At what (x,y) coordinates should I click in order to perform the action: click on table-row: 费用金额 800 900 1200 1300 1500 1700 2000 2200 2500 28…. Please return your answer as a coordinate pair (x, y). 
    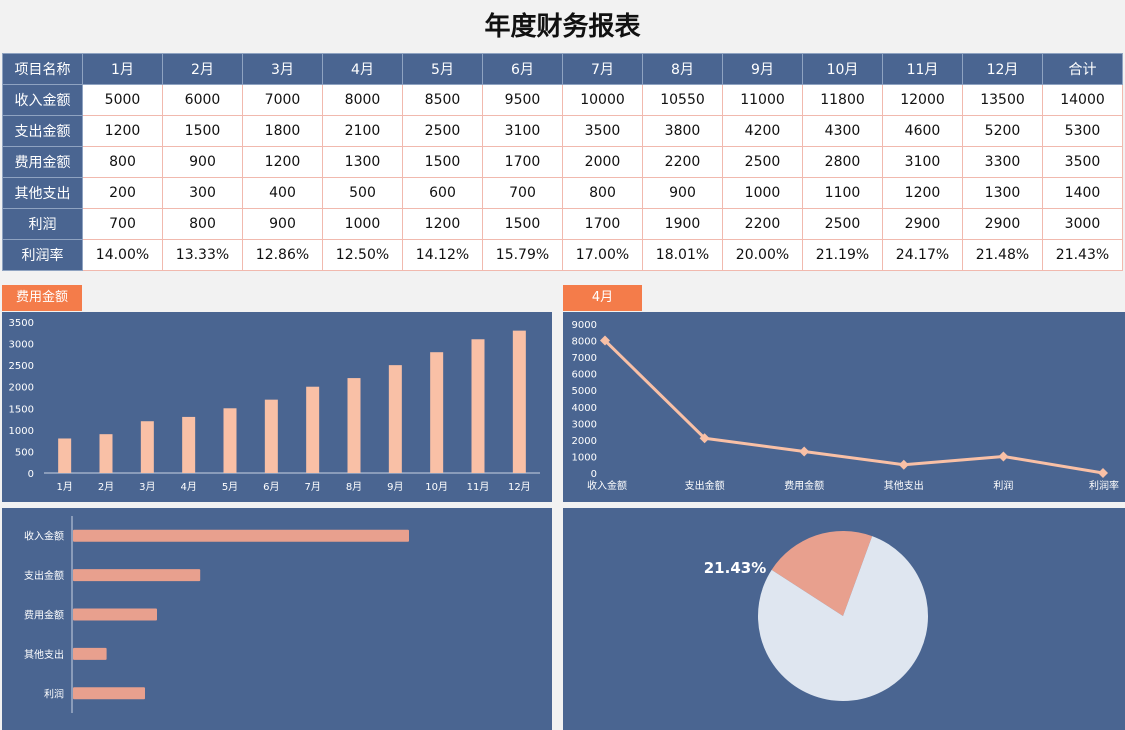
    Looking at the image, I should click on (562, 162).